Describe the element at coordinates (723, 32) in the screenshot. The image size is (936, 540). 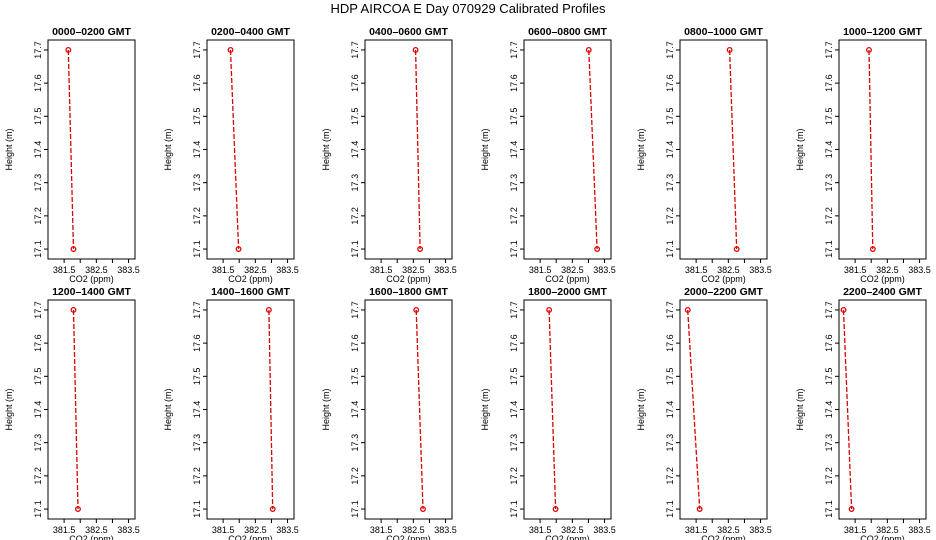
I see `panel-title: 0800–1000 GMT` at that location.